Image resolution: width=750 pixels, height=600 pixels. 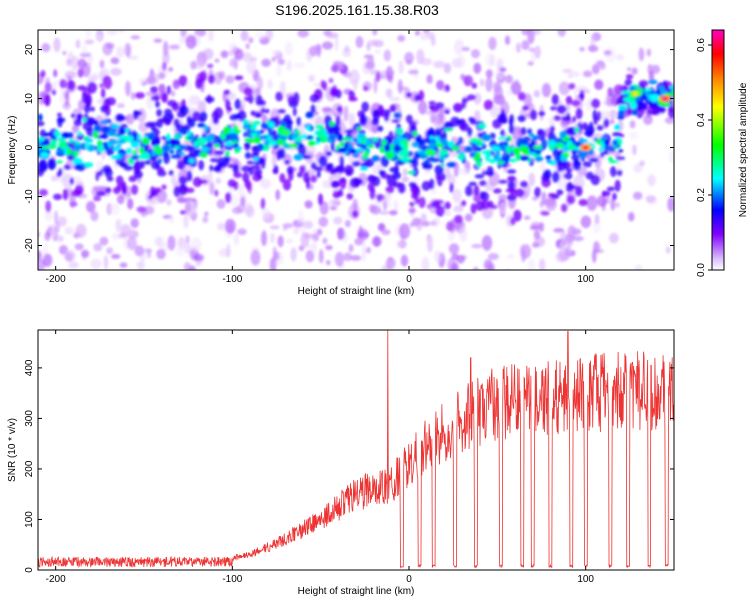 What do you see at coordinates (585, 579) in the screenshot?
I see `x-tick-label: 100` at bounding box center [585, 579].